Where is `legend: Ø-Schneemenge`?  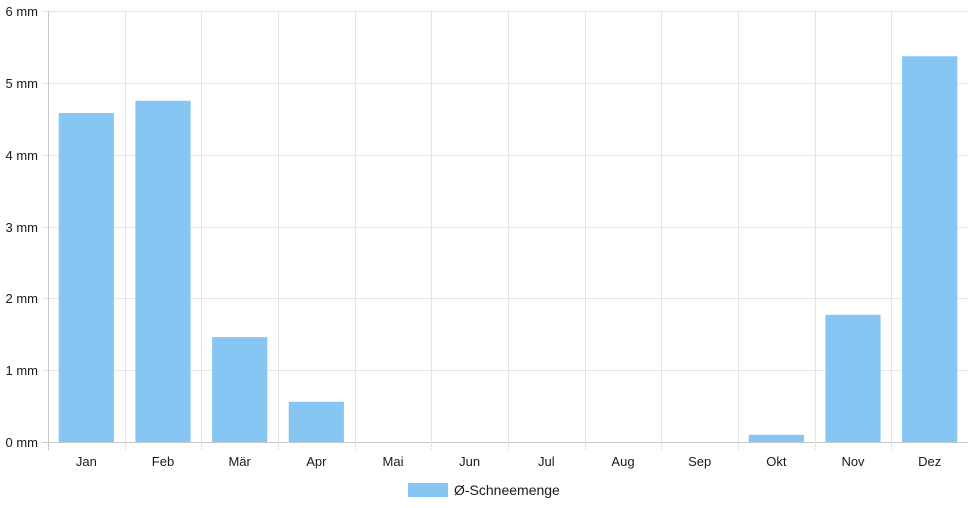
legend: Ø-Schneemenge is located at coordinates (484, 490).